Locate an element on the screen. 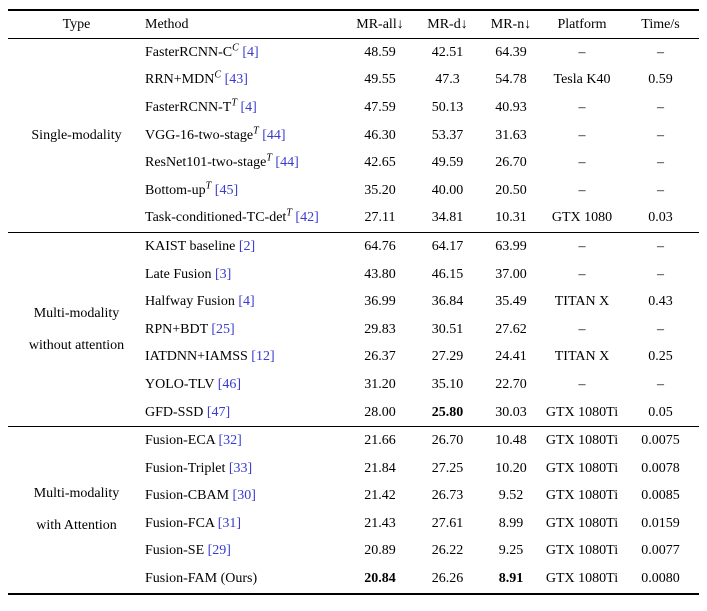  header-type: Type is located at coordinates (76, 24).